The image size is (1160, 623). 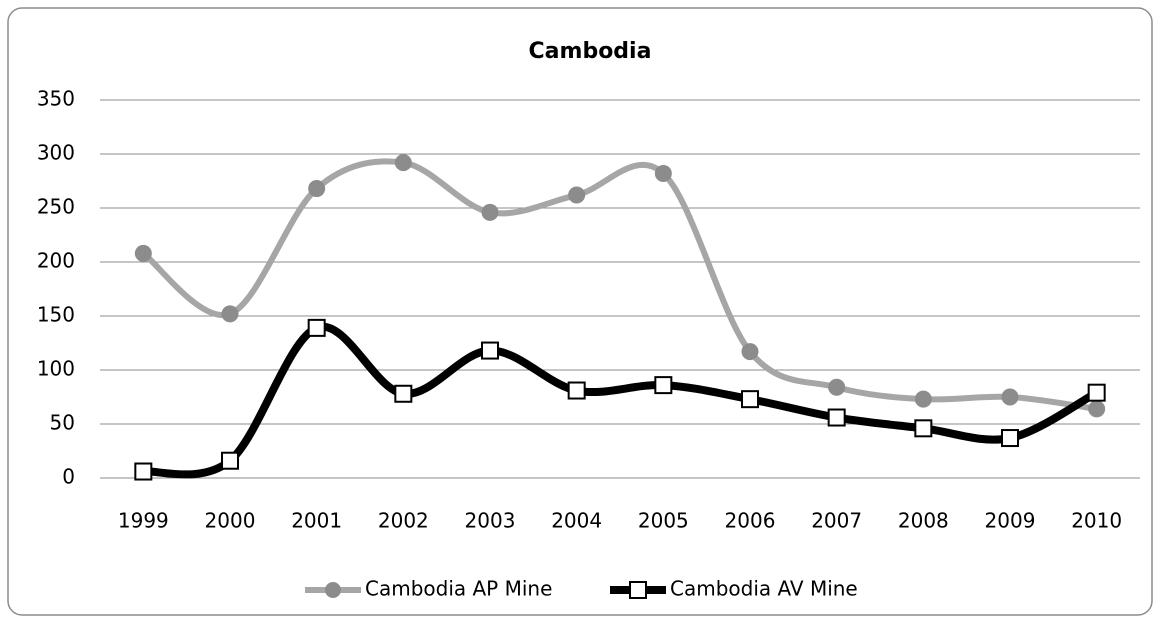 I want to click on x-tick-label: 2000, so click(x=230, y=521).